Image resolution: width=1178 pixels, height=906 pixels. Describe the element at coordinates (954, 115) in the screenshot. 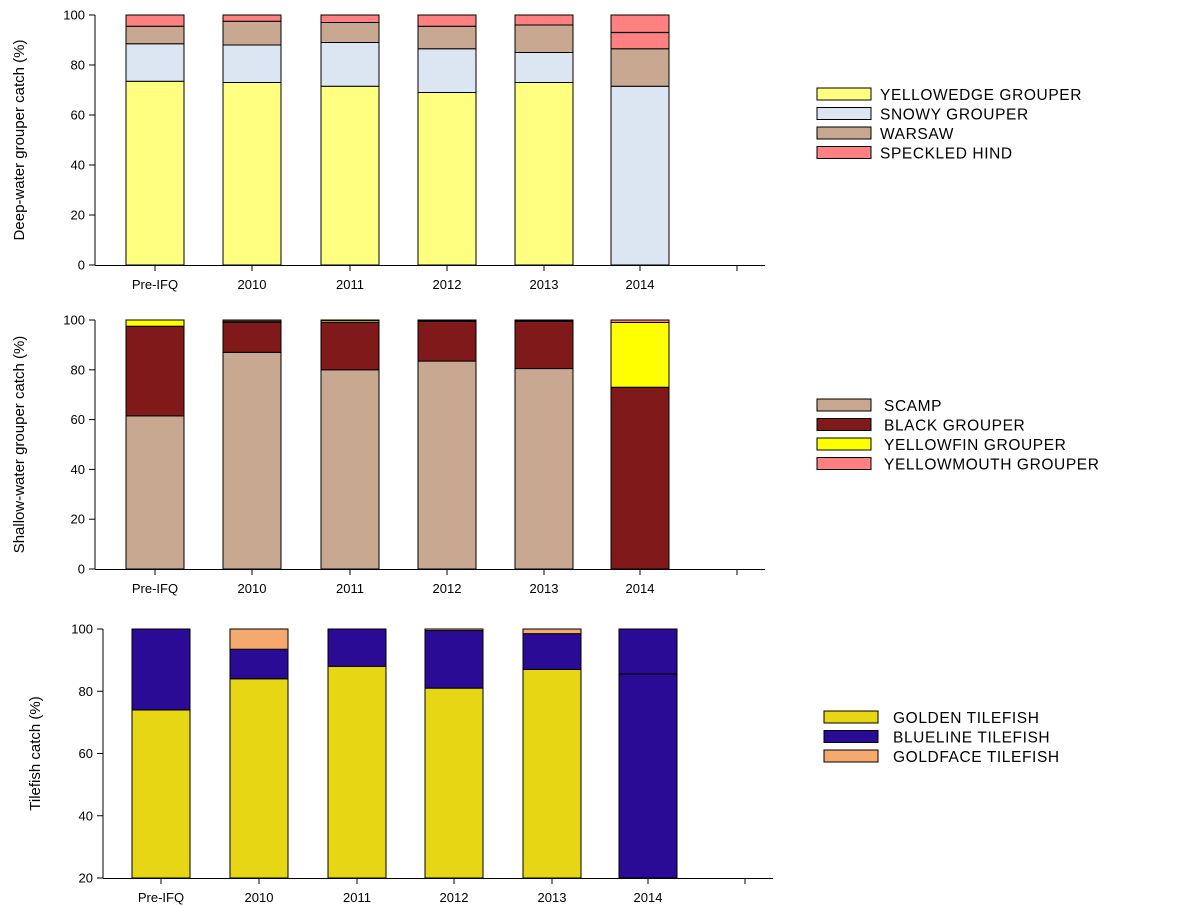

I see `legend-label: SNOWY GROUPER` at that location.